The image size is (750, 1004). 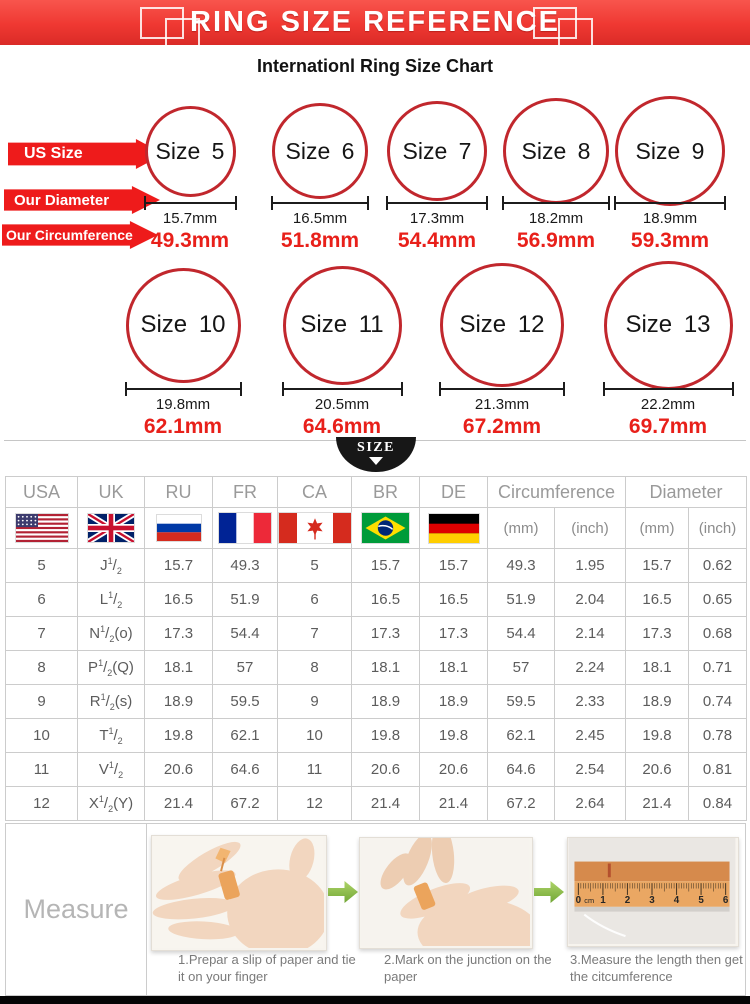 I want to click on ruler-number: 5, so click(x=701, y=900).